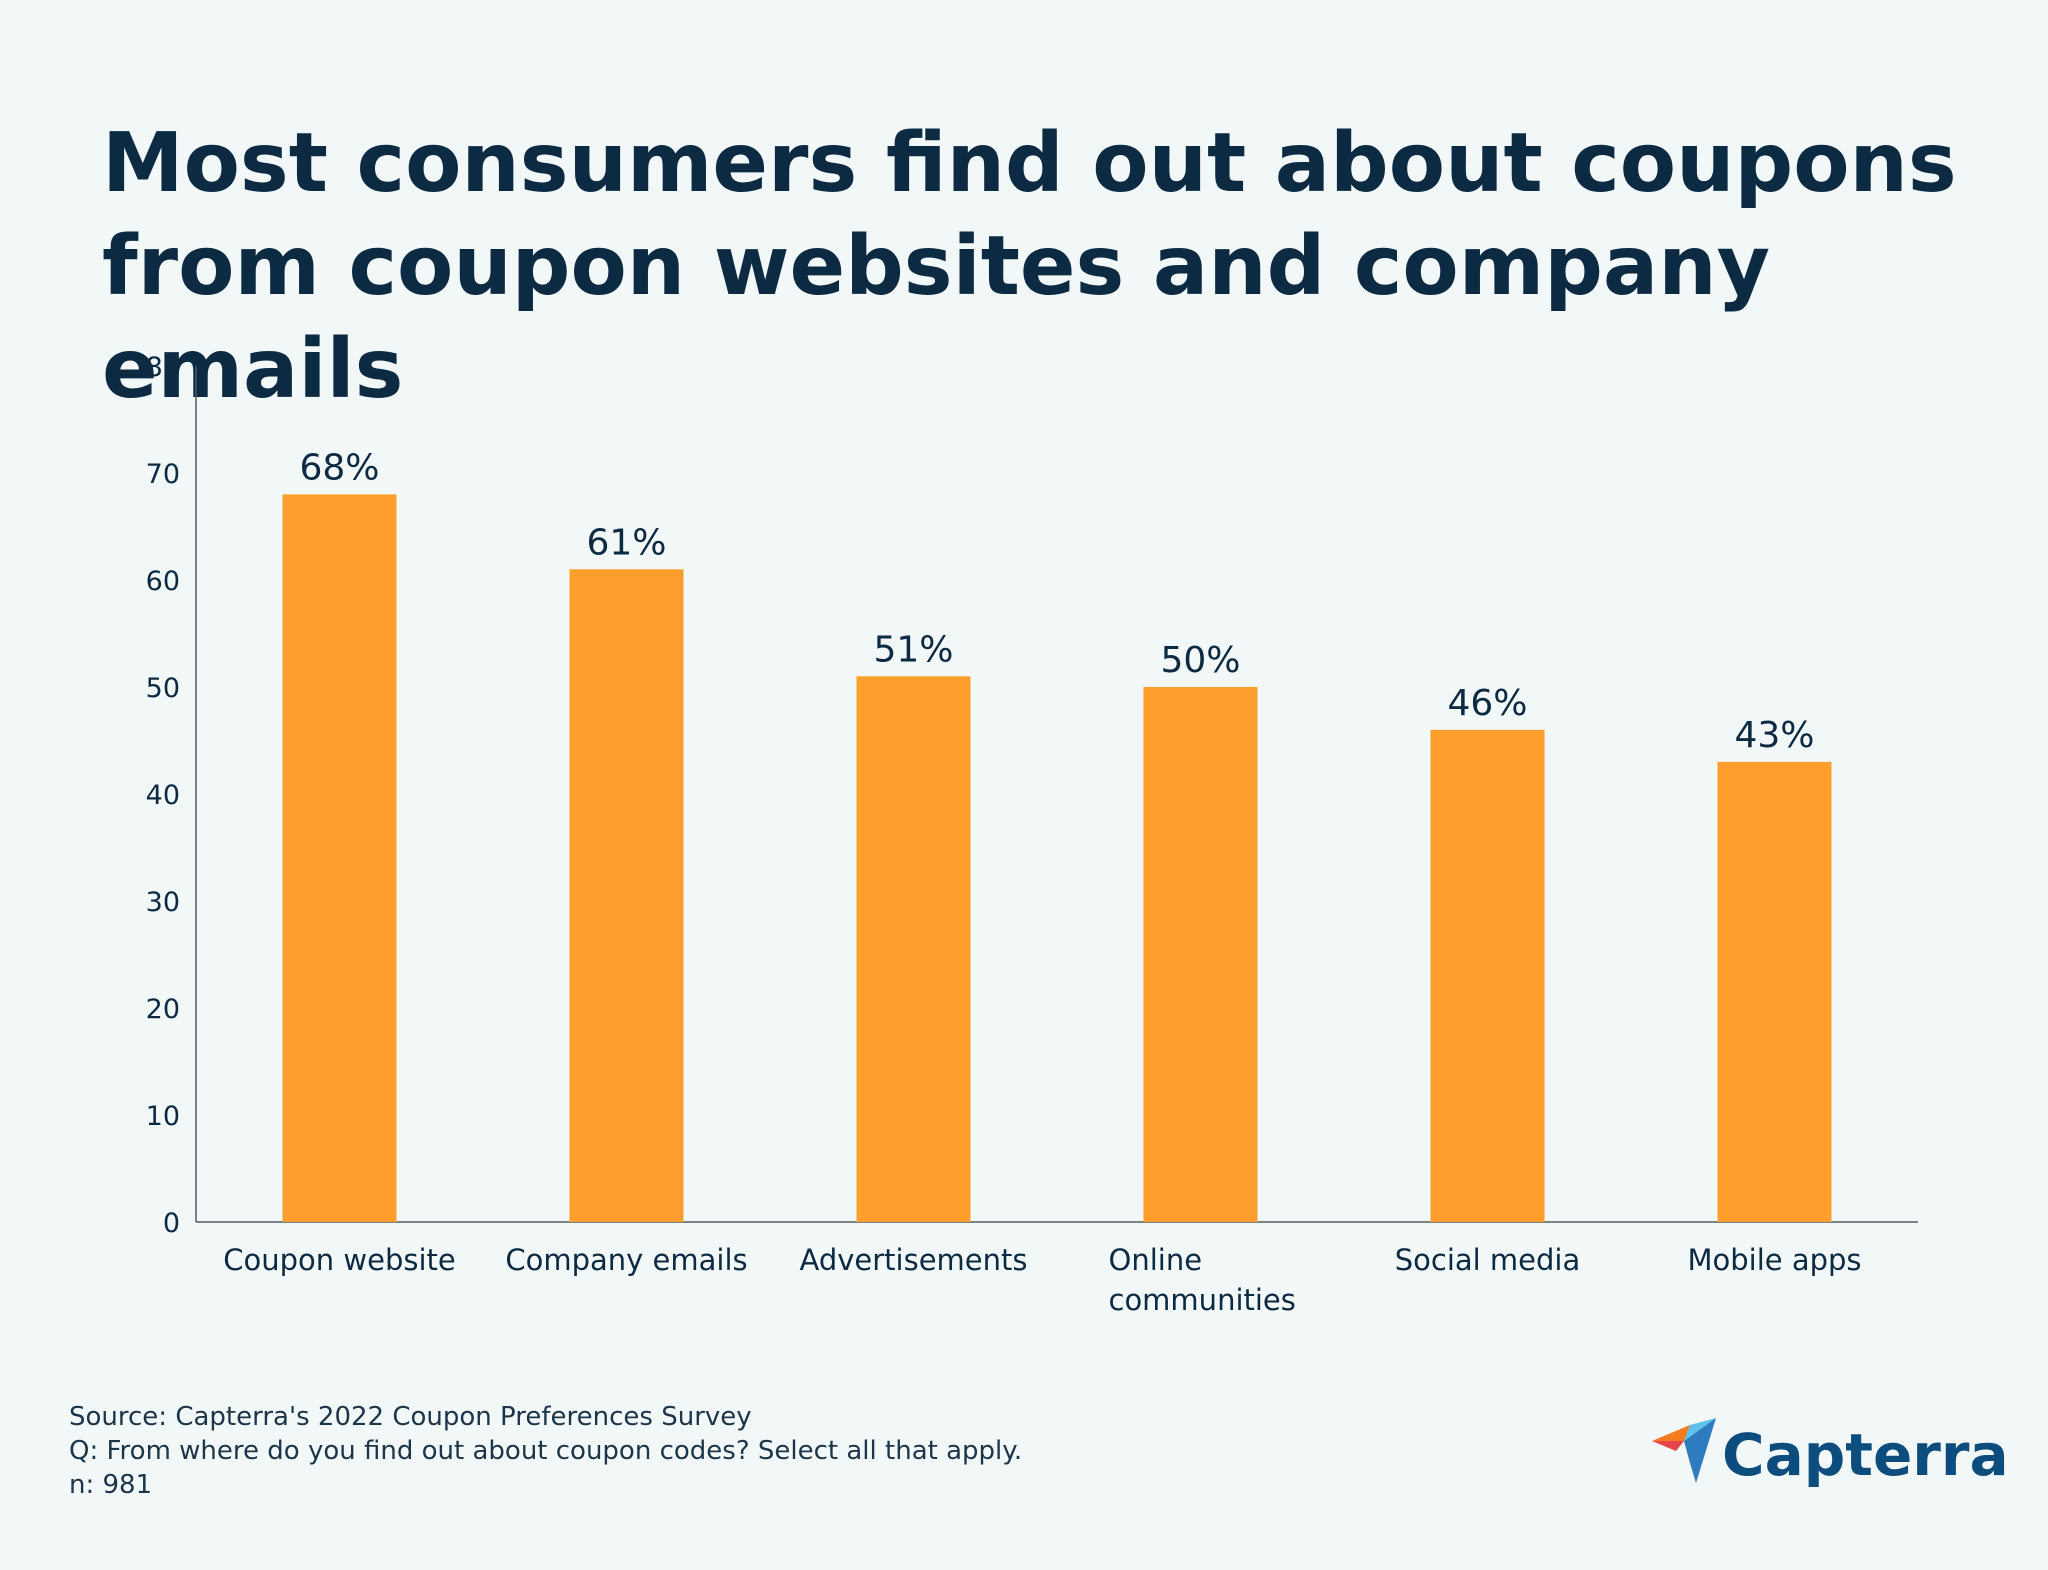  Describe the element at coordinates (913, 649) in the screenshot. I see `data-label: 51%` at that location.